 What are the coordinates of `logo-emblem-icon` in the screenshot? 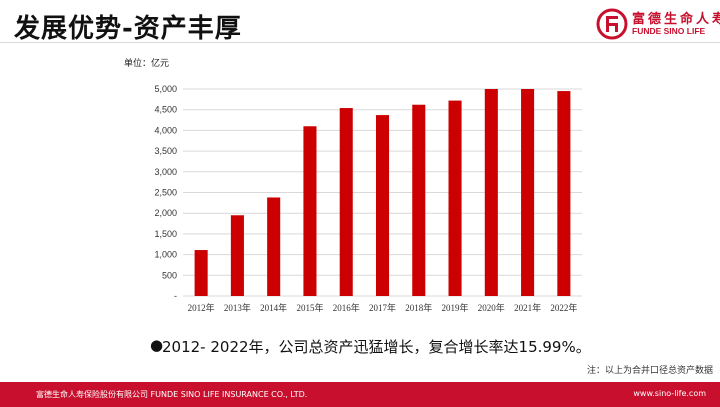 It's located at (612, 24).